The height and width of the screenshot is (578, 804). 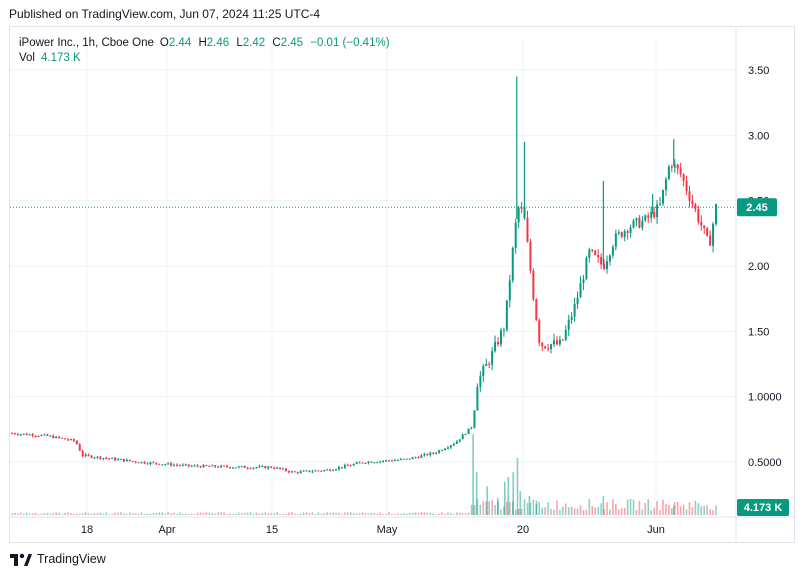 I want to click on legend-symbol: iPower Inc., 1h, Cboe One, so click(x=86, y=43).